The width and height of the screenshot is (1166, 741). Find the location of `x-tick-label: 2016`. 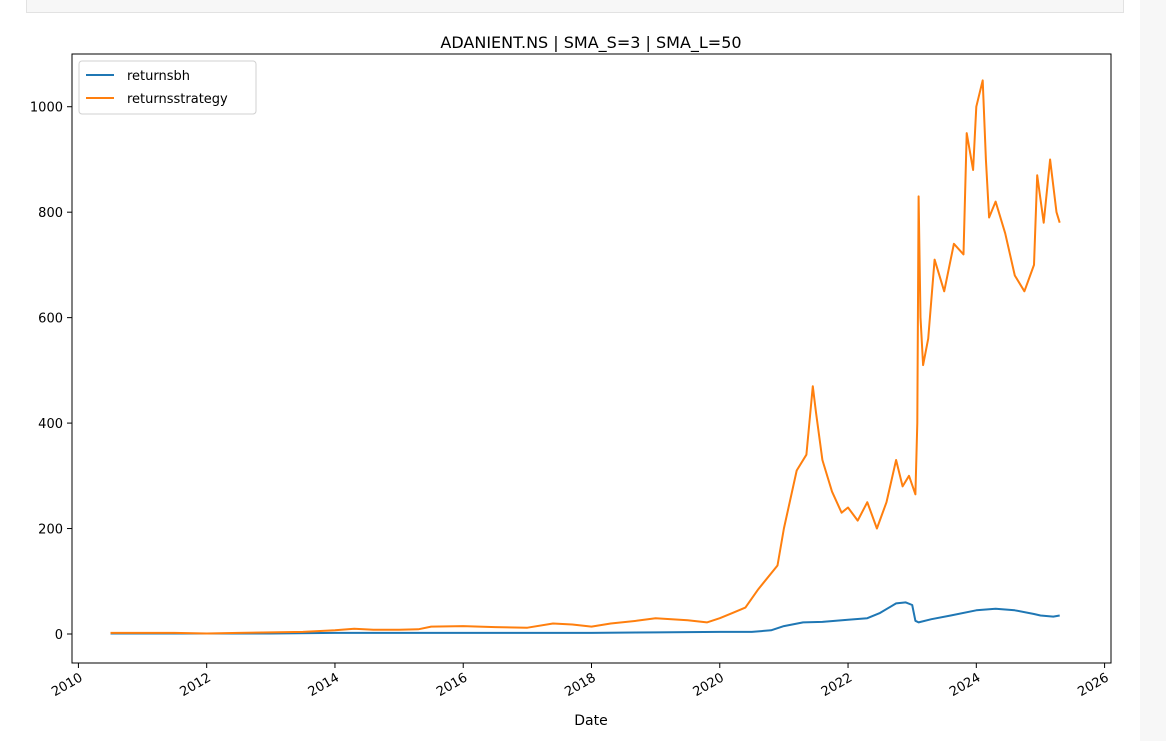

x-tick-label: 2016 is located at coordinates (452, 685).